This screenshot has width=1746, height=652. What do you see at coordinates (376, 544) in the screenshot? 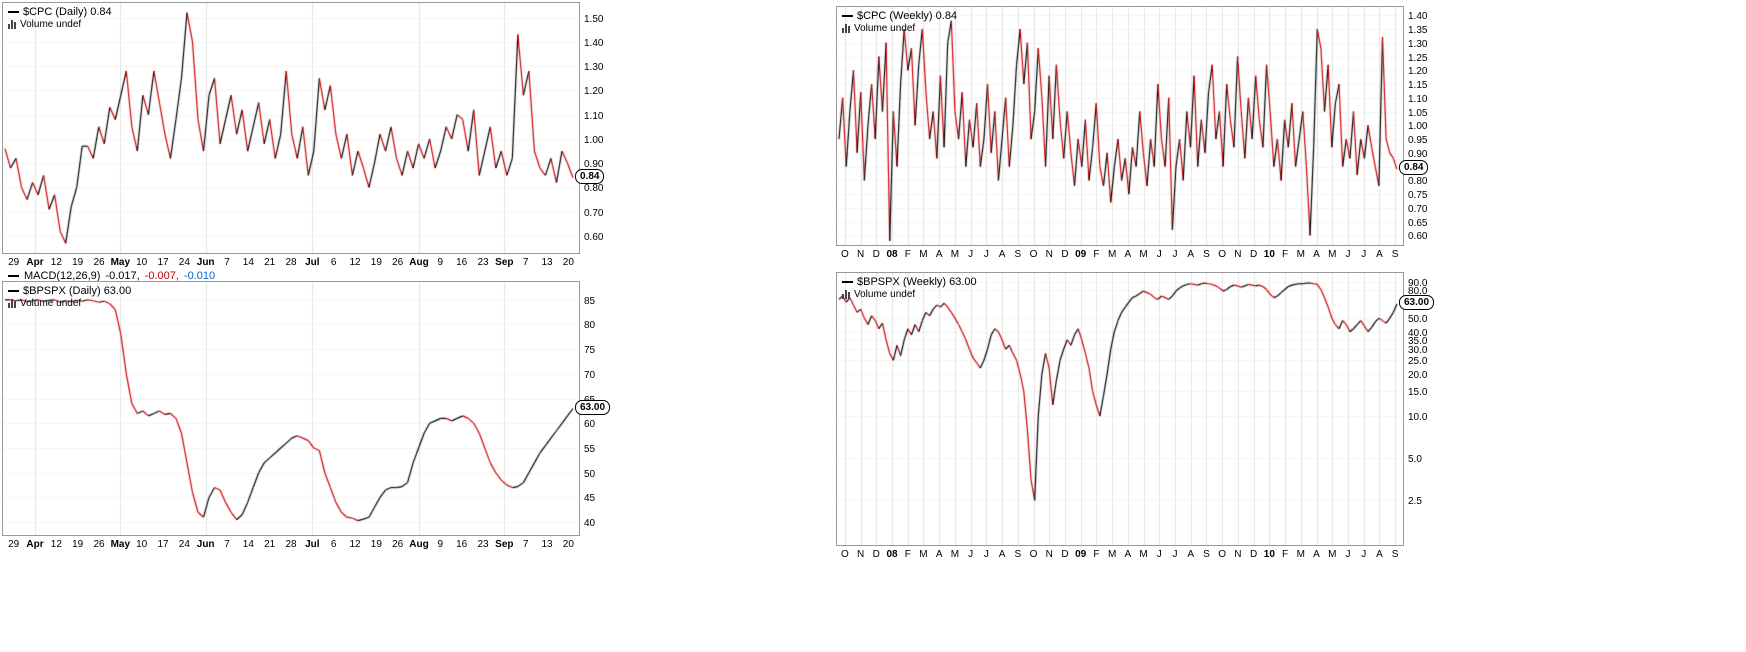
I see `x-tick-label: 19` at bounding box center [376, 544].